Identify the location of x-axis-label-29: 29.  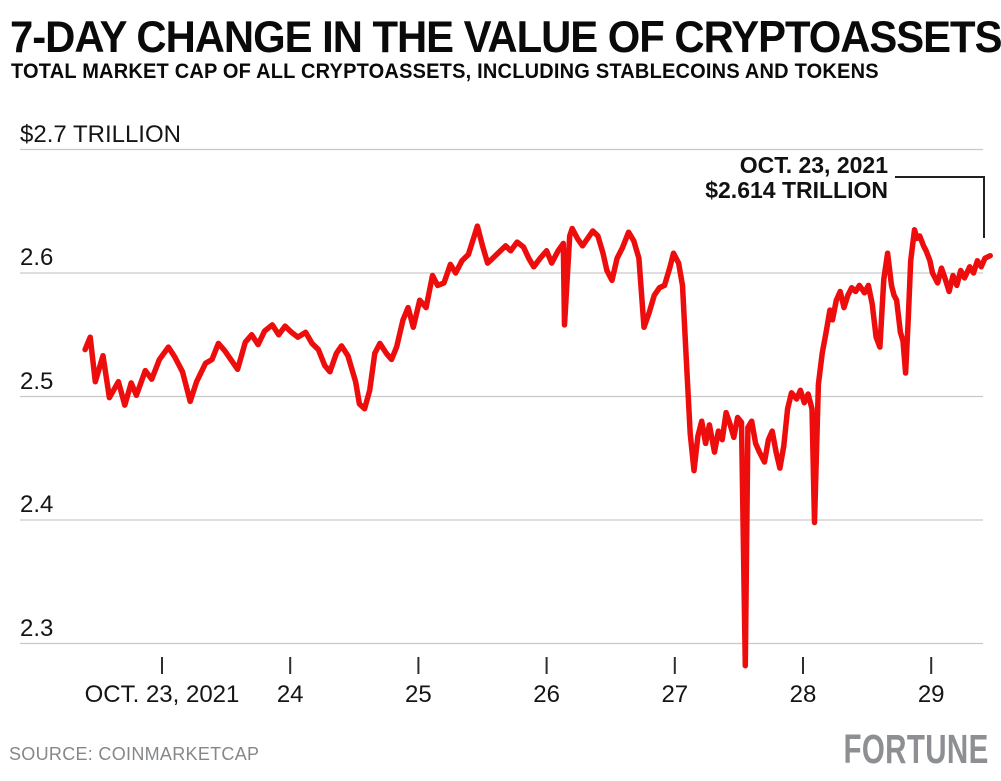
(931, 694).